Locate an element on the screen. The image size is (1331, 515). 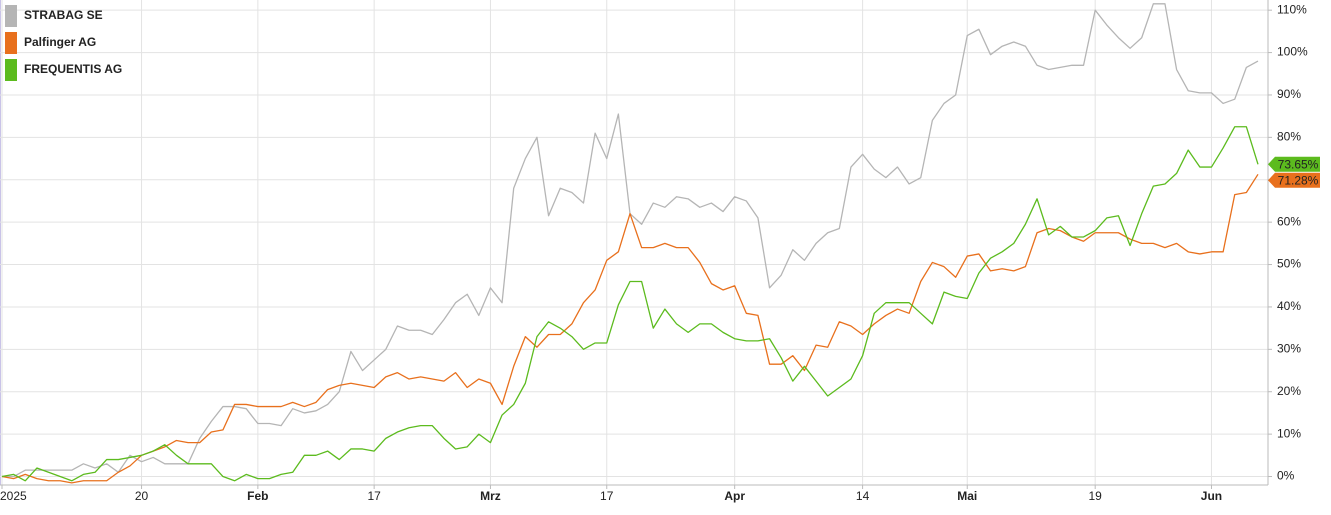
legend: STRABAG SE Palfinger AG FREQUENTIS AG is located at coordinates (63, 43).